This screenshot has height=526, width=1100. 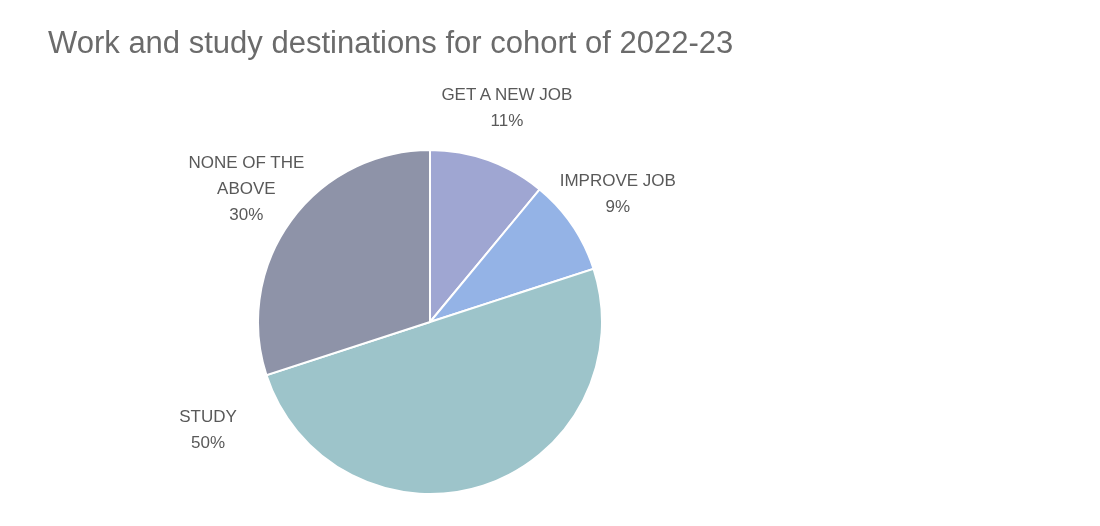 I want to click on data-label: 11%, so click(x=507, y=121).